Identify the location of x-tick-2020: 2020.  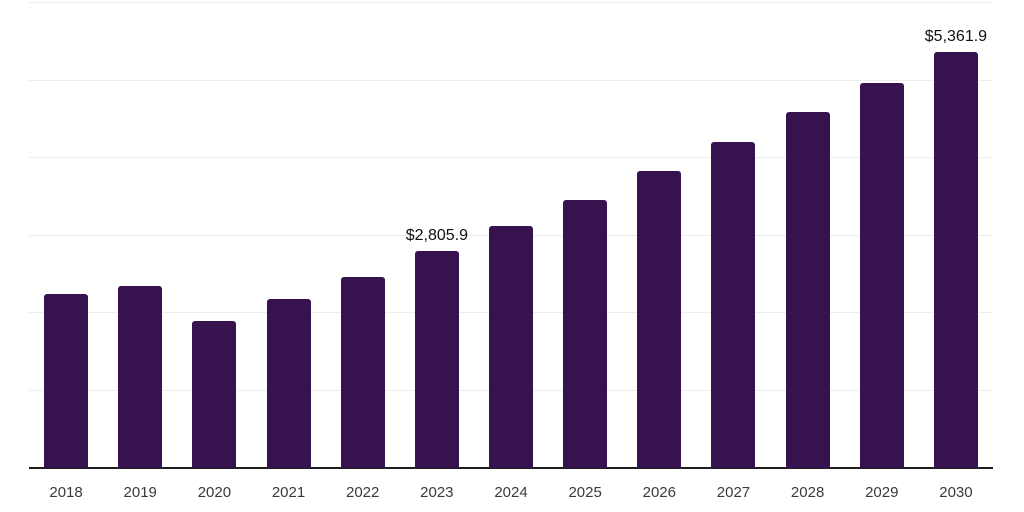
(214, 492).